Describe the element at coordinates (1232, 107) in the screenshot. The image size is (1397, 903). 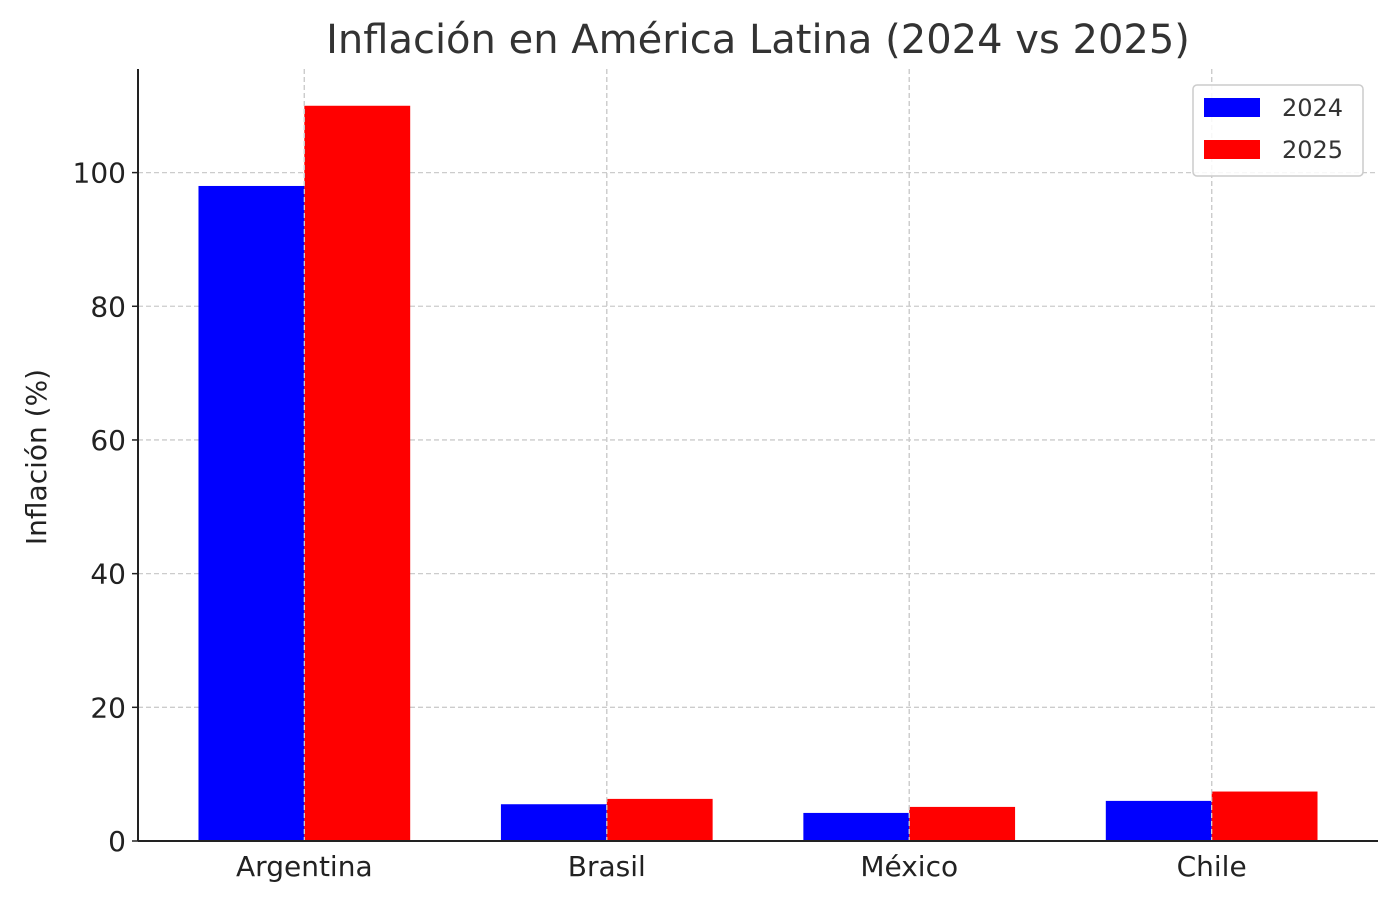
I see `legend-swatch-2024` at that location.